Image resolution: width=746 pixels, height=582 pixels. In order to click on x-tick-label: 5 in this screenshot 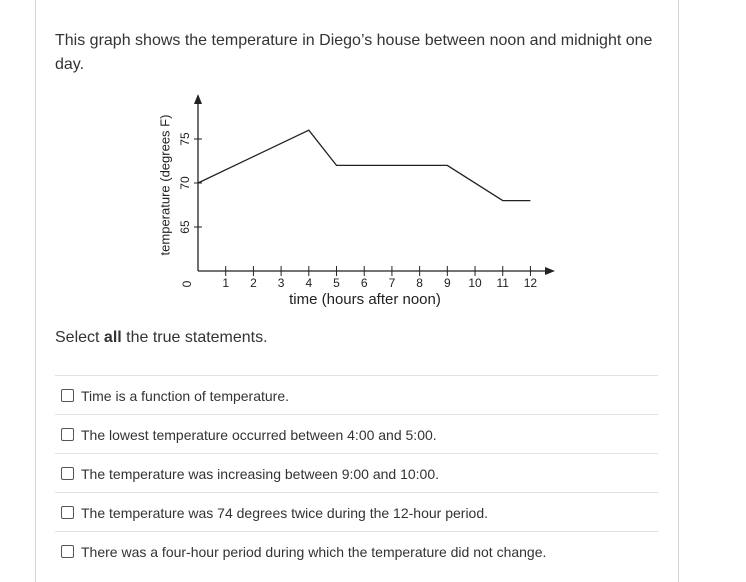, I will do `click(336, 283)`.